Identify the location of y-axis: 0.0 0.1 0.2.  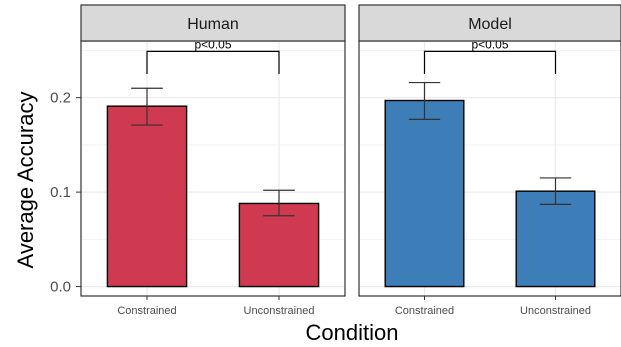
(65, 193).